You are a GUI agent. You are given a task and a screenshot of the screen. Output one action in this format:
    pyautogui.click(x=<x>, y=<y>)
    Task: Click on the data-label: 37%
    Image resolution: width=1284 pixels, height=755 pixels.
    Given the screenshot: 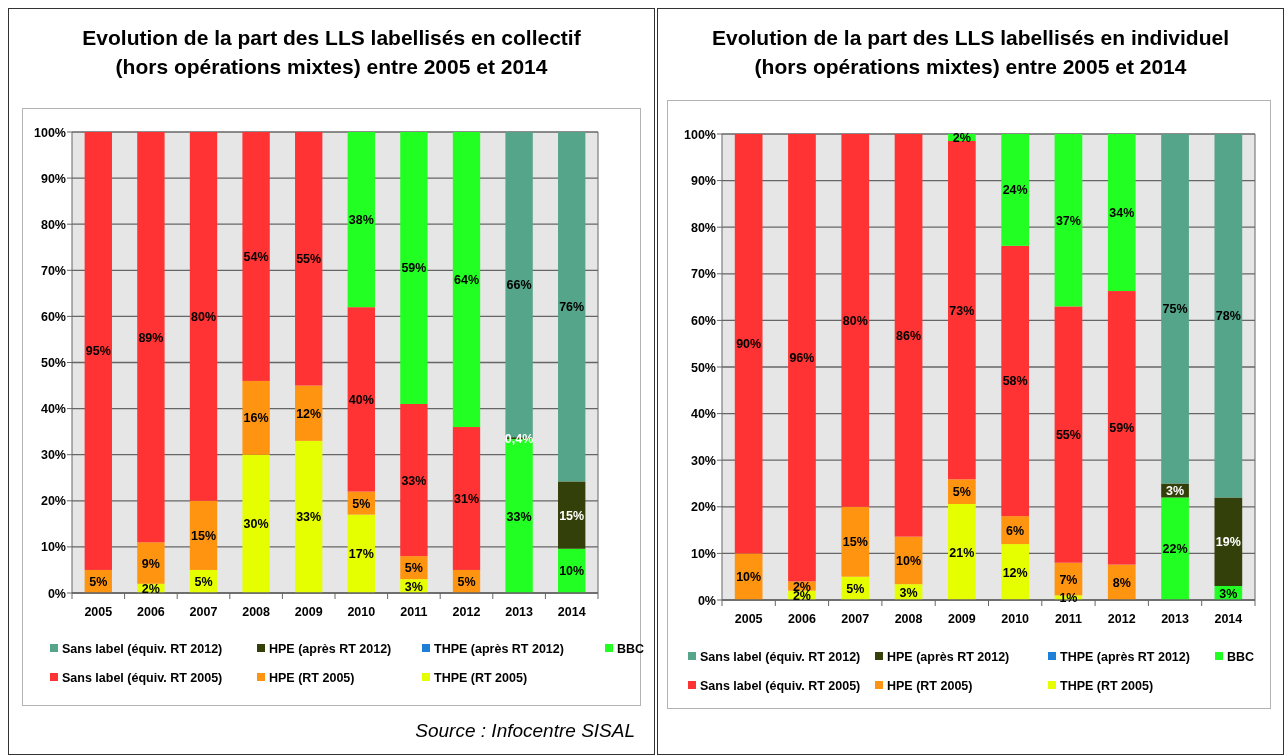 What is the action you would take?
    pyautogui.click(x=1068, y=220)
    